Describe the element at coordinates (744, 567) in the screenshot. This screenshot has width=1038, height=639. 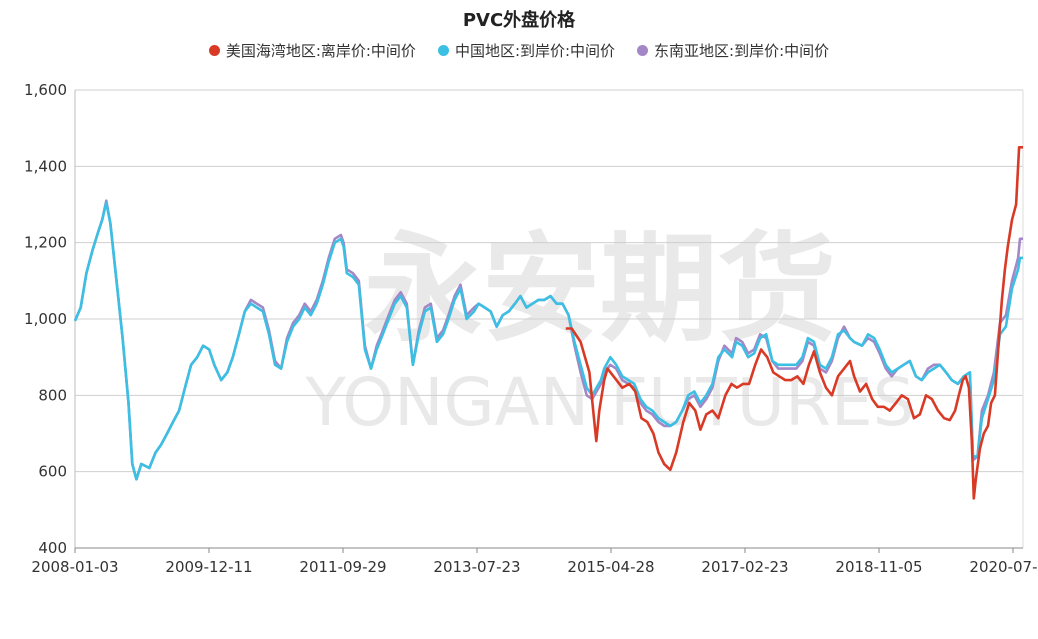
I see `x-tick-label: 2017-02-23` at that location.